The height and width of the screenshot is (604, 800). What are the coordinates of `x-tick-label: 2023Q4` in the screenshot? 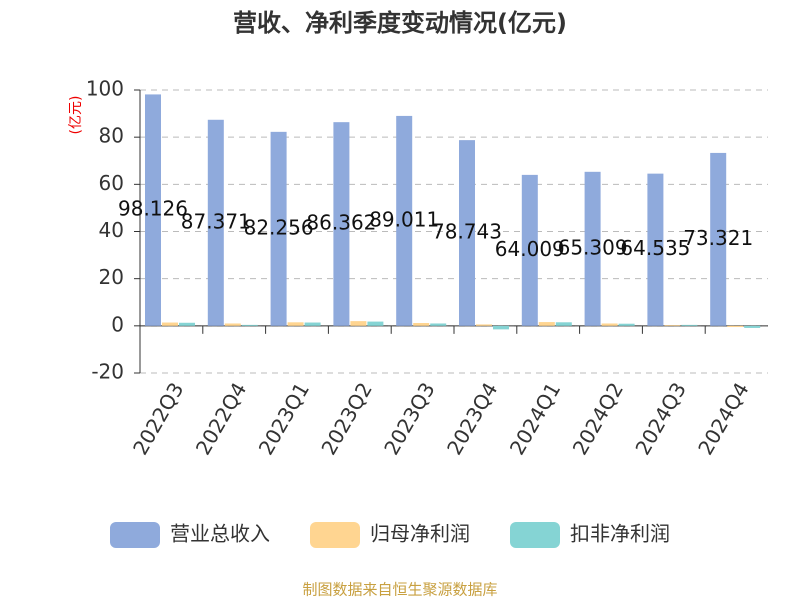 It's located at (472, 418).